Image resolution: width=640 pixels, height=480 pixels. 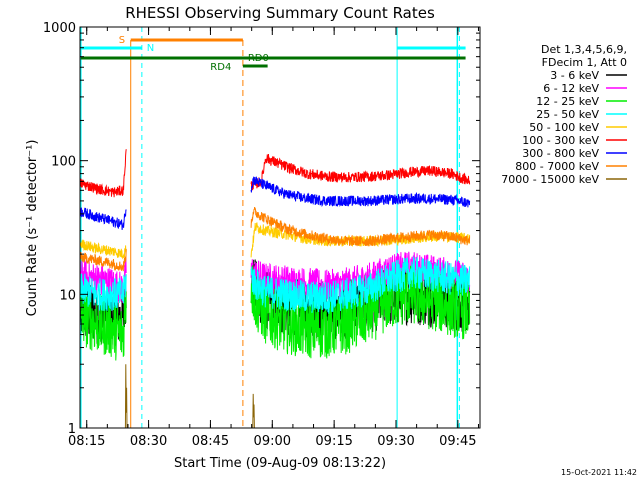 What do you see at coordinates (560, 153) in the screenshot?
I see `legend-label: 300 - 800 keV` at bounding box center [560, 153].